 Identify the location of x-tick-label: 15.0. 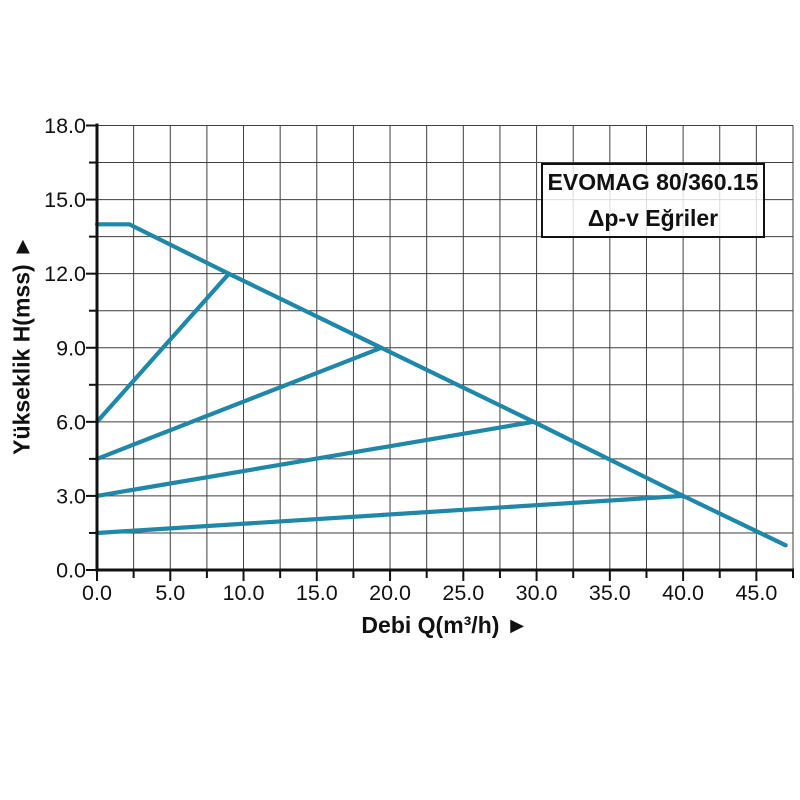
(317, 593).